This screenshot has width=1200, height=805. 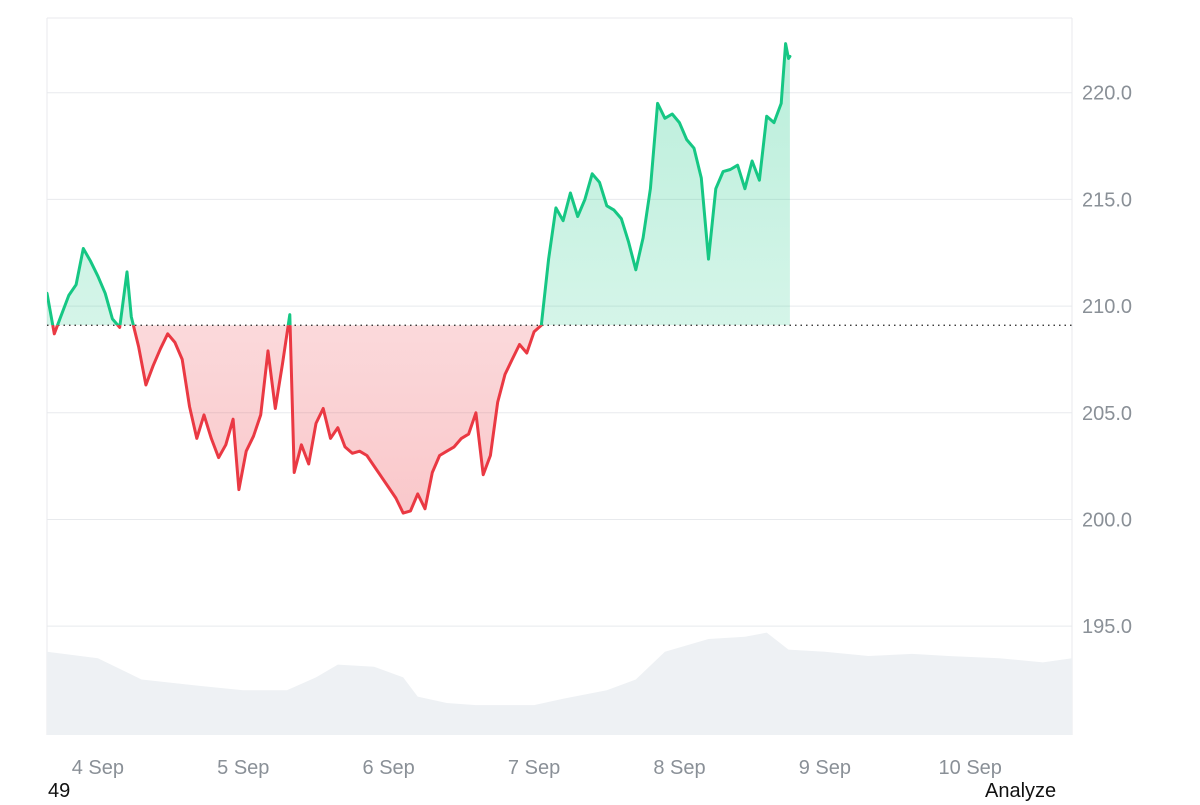 What do you see at coordinates (970, 768) in the screenshot?
I see `x-tick-label: 10 Sep` at bounding box center [970, 768].